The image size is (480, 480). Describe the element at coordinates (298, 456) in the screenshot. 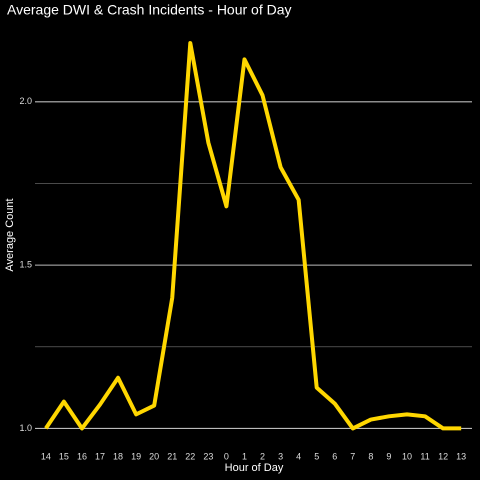

I see `x-tick-label: 4` at that location.